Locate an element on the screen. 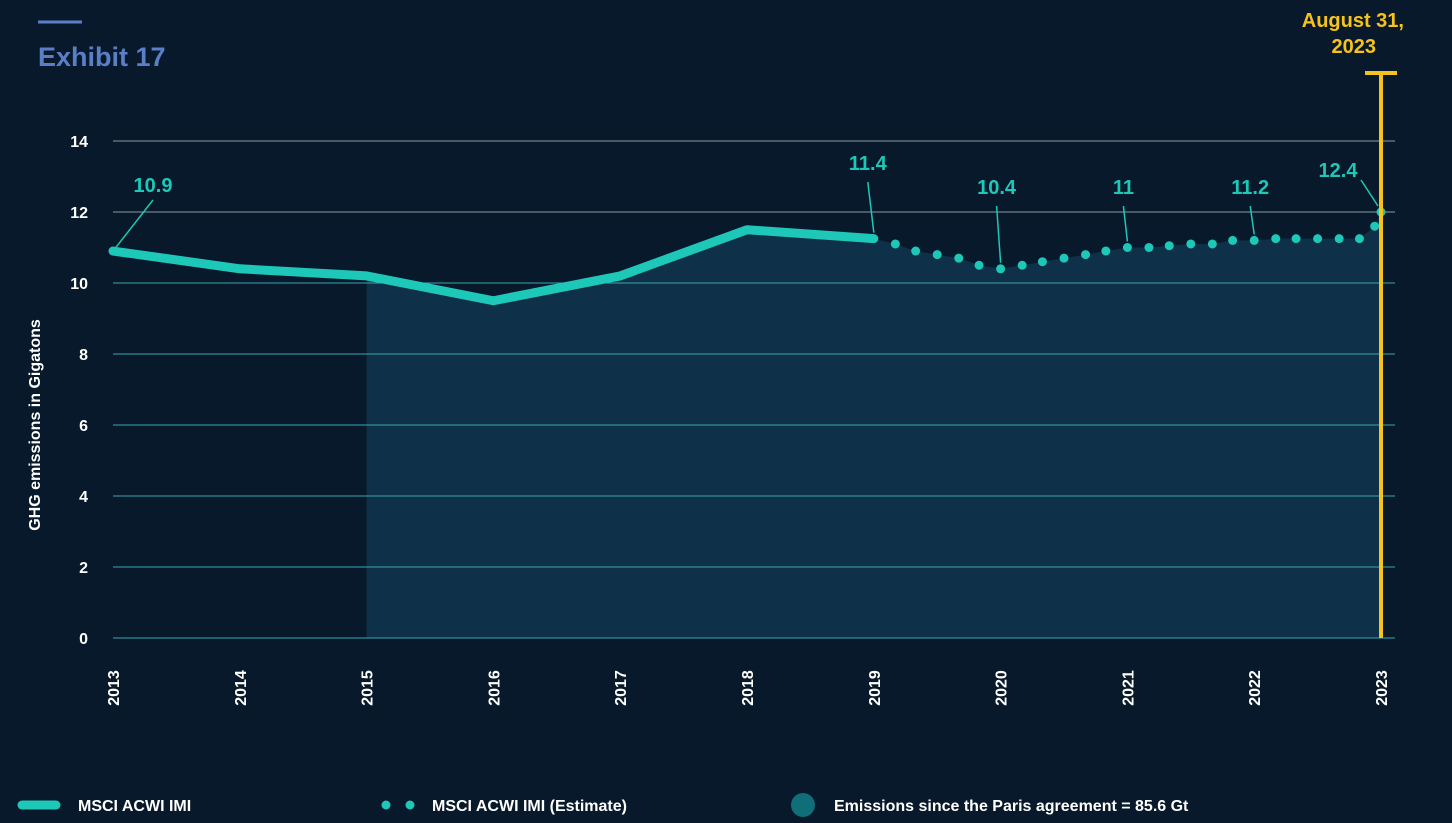 Image resolution: width=1452 pixels, height=823 pixels. x-tick-label: 2018 is located at coordinates (748, 688).